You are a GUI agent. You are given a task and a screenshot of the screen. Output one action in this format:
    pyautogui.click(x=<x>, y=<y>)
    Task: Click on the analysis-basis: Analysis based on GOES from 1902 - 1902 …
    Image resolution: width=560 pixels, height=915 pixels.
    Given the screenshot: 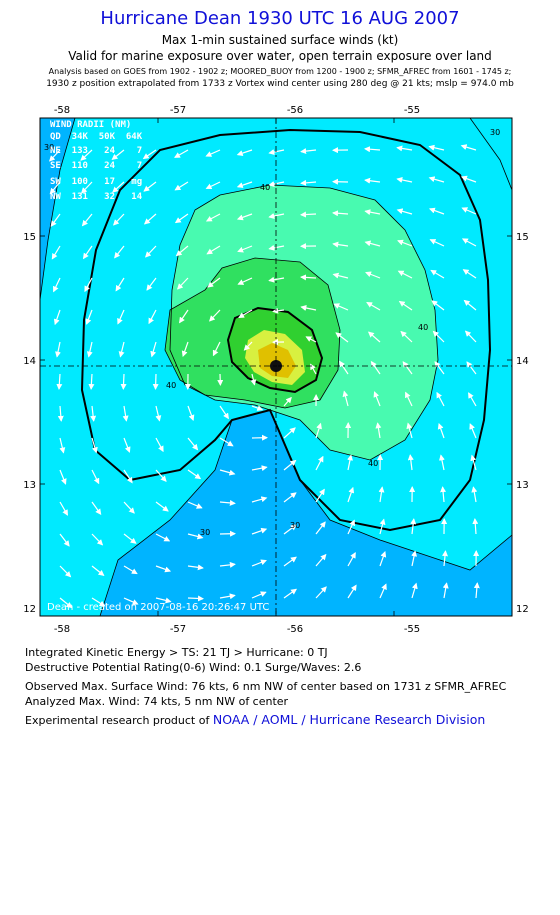 What is the action you would take?
    pyautogui.click(x=280, y=71)
    